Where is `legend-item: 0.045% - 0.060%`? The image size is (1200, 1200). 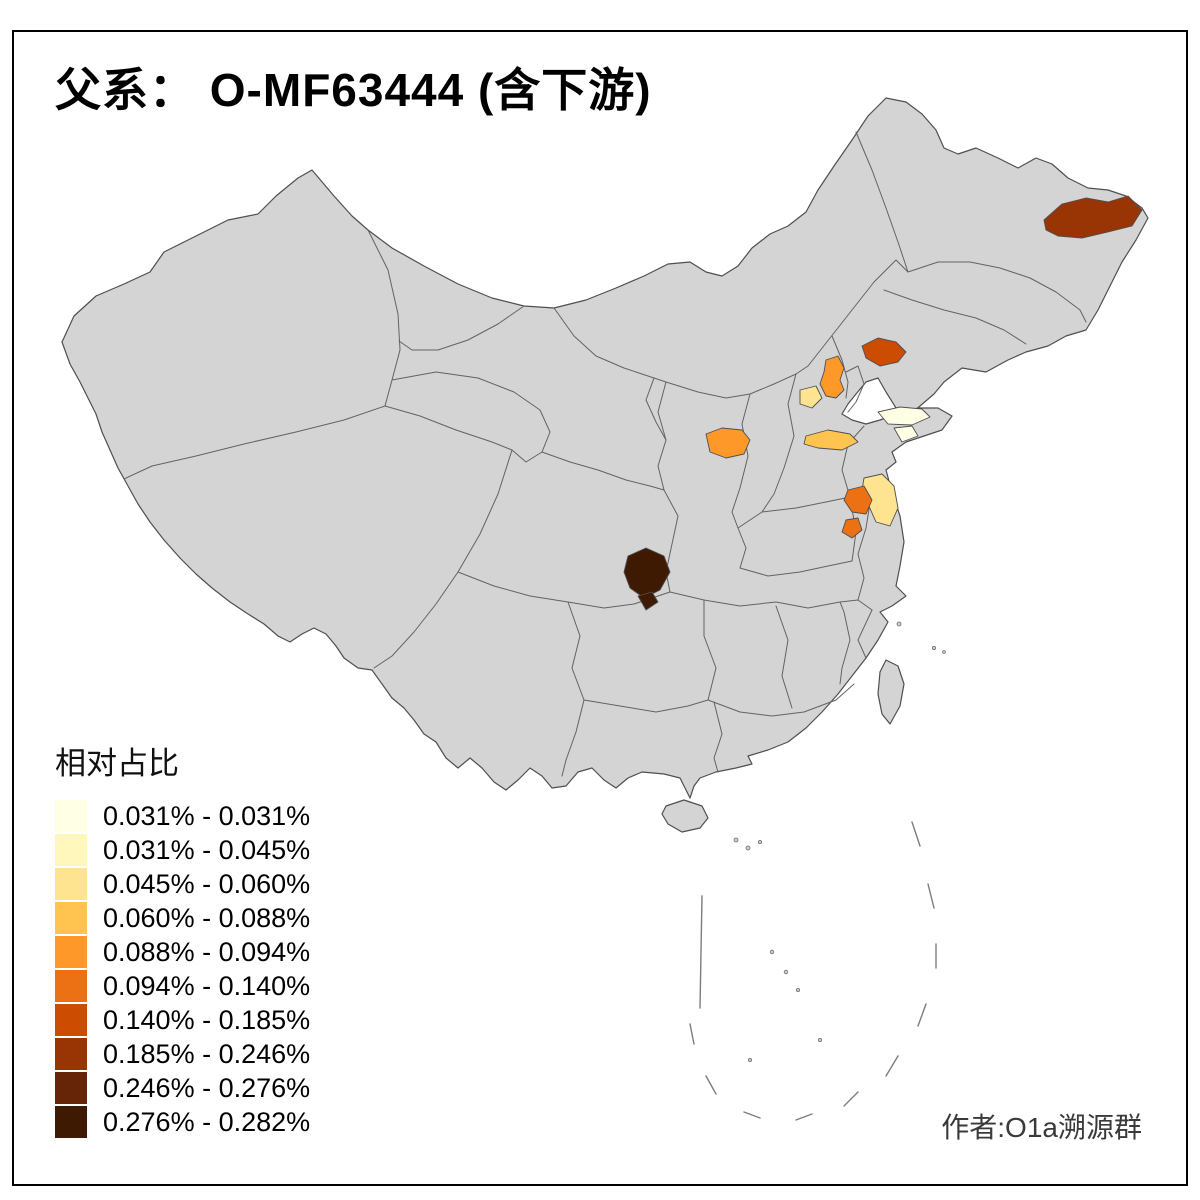
legend-item: 0.045% - 0.060% is located at coordinates (182, 884).